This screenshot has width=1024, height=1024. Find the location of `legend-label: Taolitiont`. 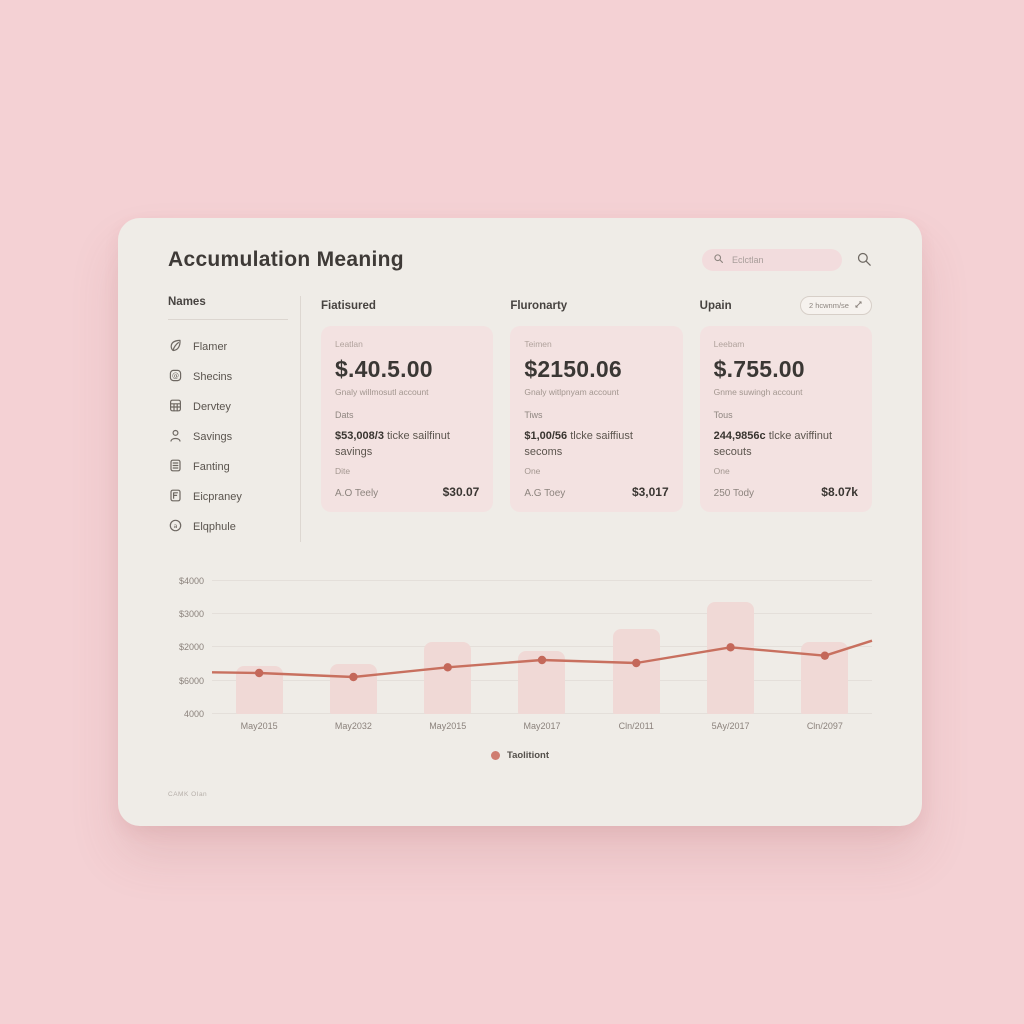

legend-label: Taolitiont is located at coordinates (528, 755).